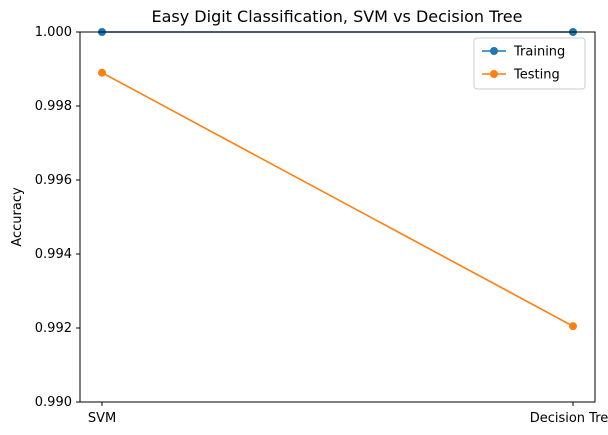 The image size is (608, 435). Describe the element at coordinates (53, 180) in the screenshot. I see `y-tick-label-3: 0.996` at that location.